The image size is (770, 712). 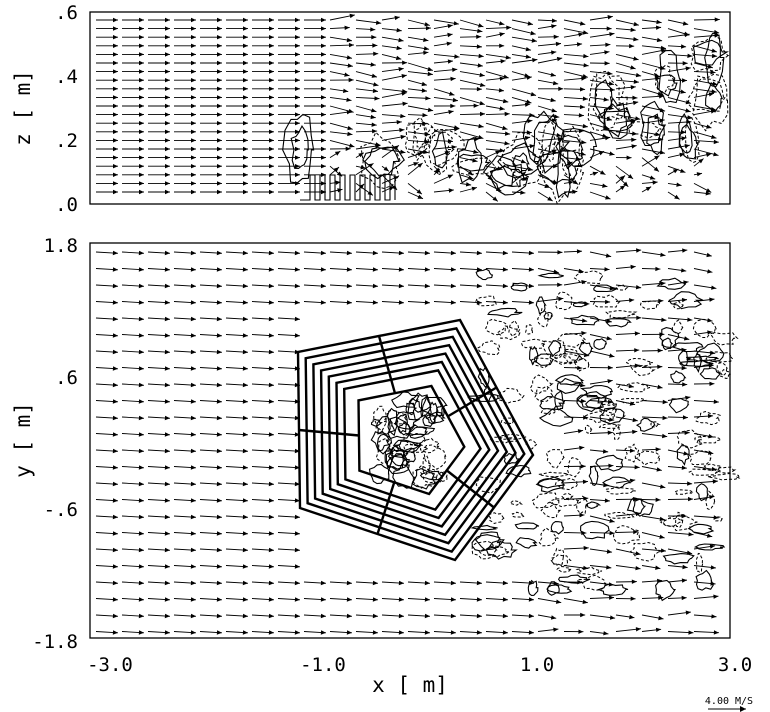 What do you see at coordinates (506, 118) in the screenshot?
I see `top-contours` at bounding box center [506, 118].